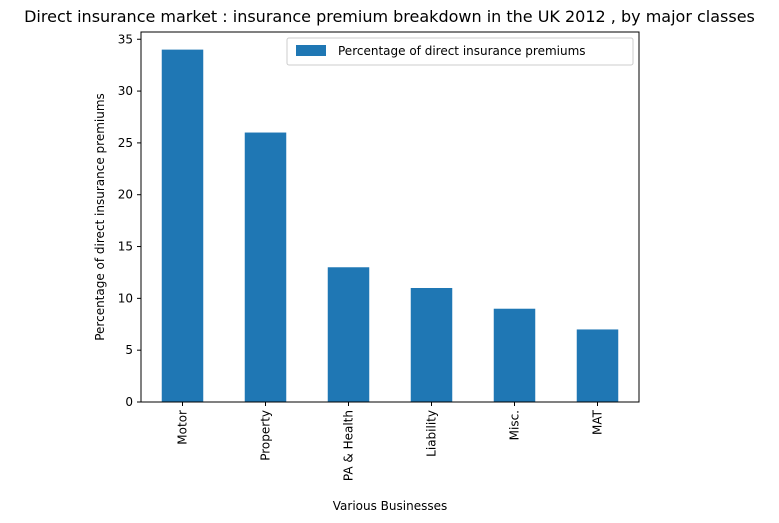 The image size is (779, 523). Describe the element at coordinates (311, 50) in the screenshot. I see `legend-swatch` at that location.